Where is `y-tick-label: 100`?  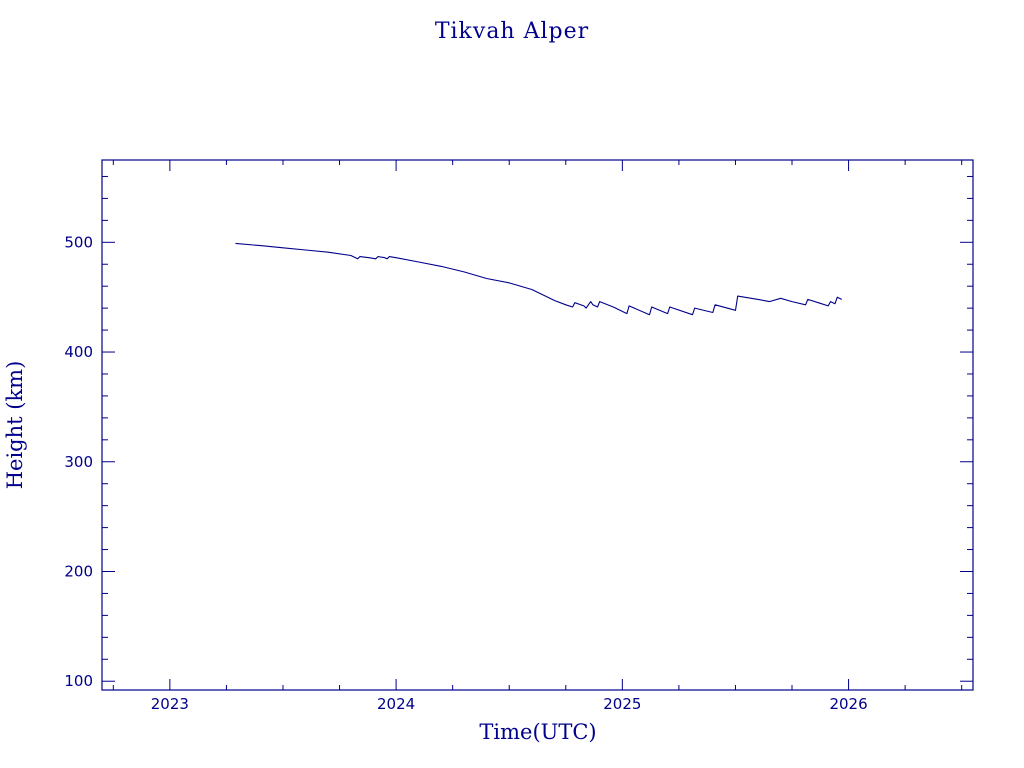 y-tick-label: 100 is located at coordinates (78, 681).